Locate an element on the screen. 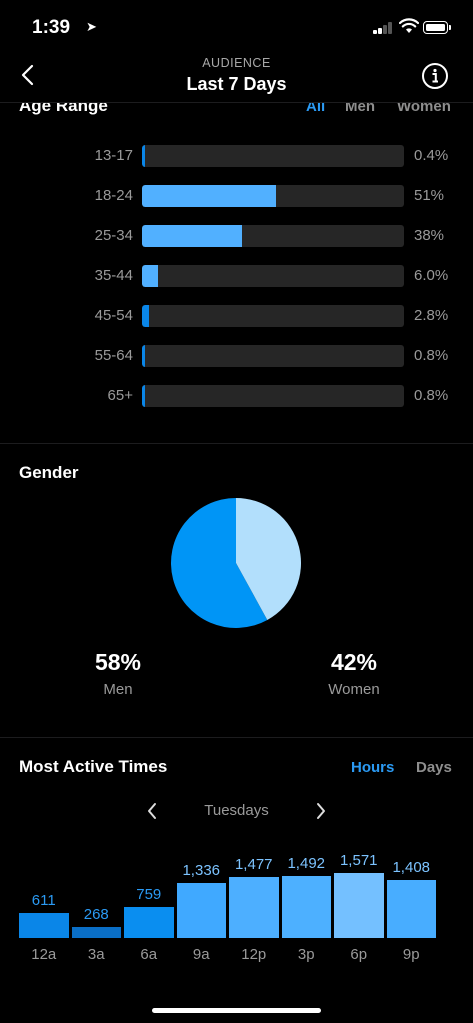 This screenshot has width=473, height=1023. gender-women-label: Women is located at coordinates (354, 689).